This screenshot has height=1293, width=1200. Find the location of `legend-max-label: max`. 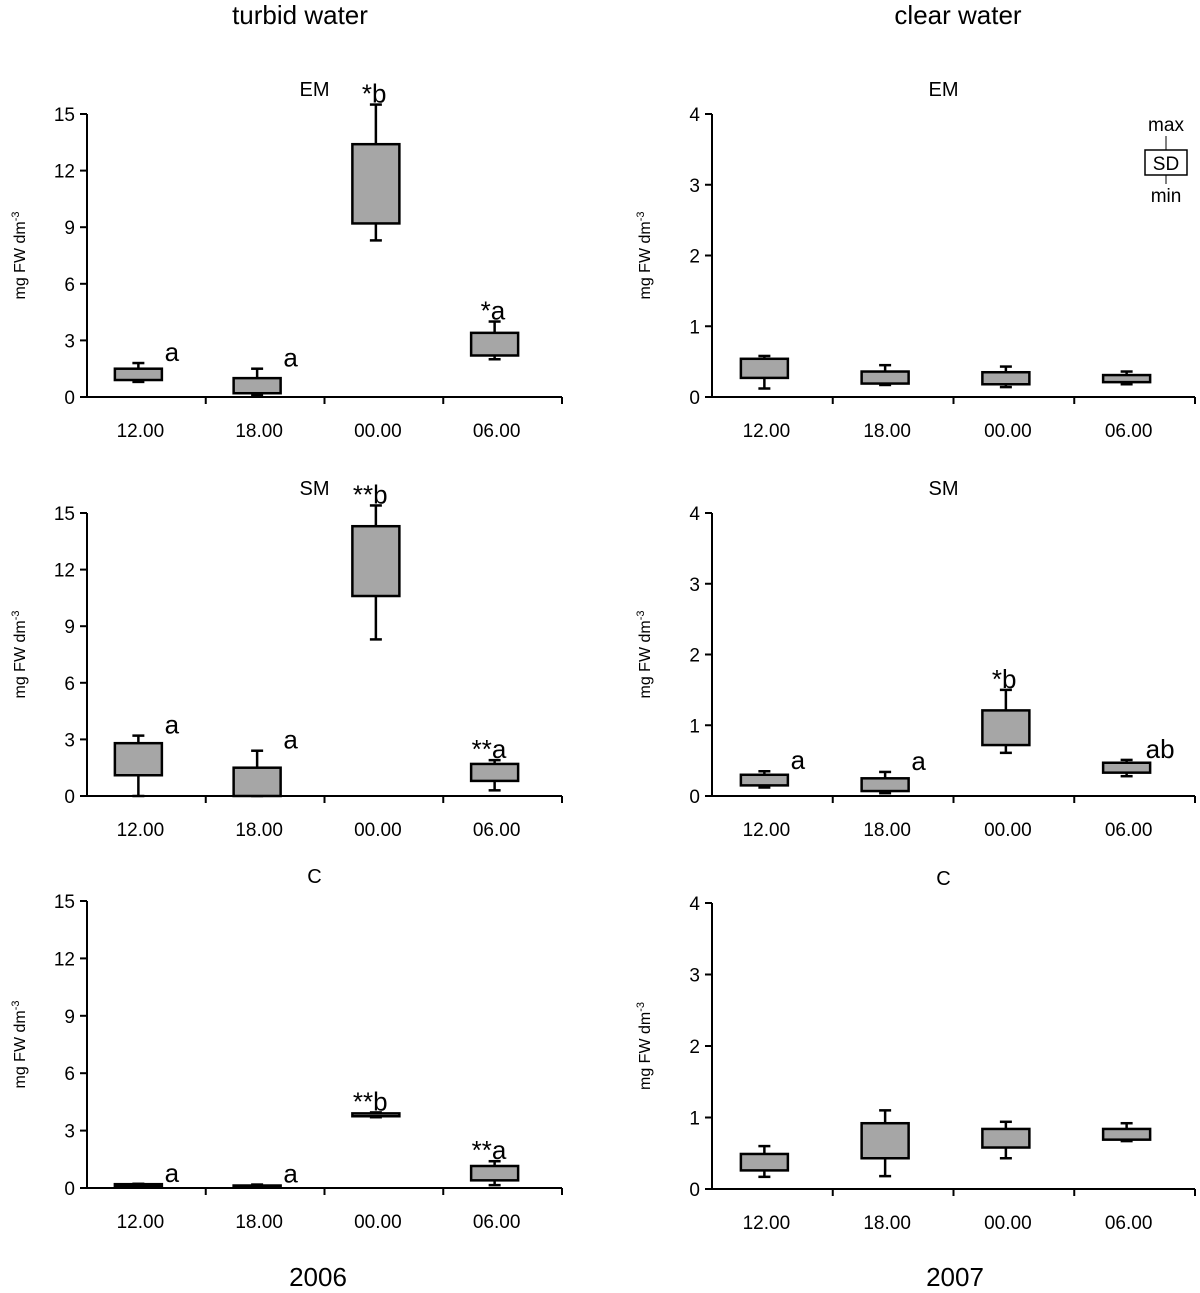

legend-max-label: max is located at coordinates (1166, 125).